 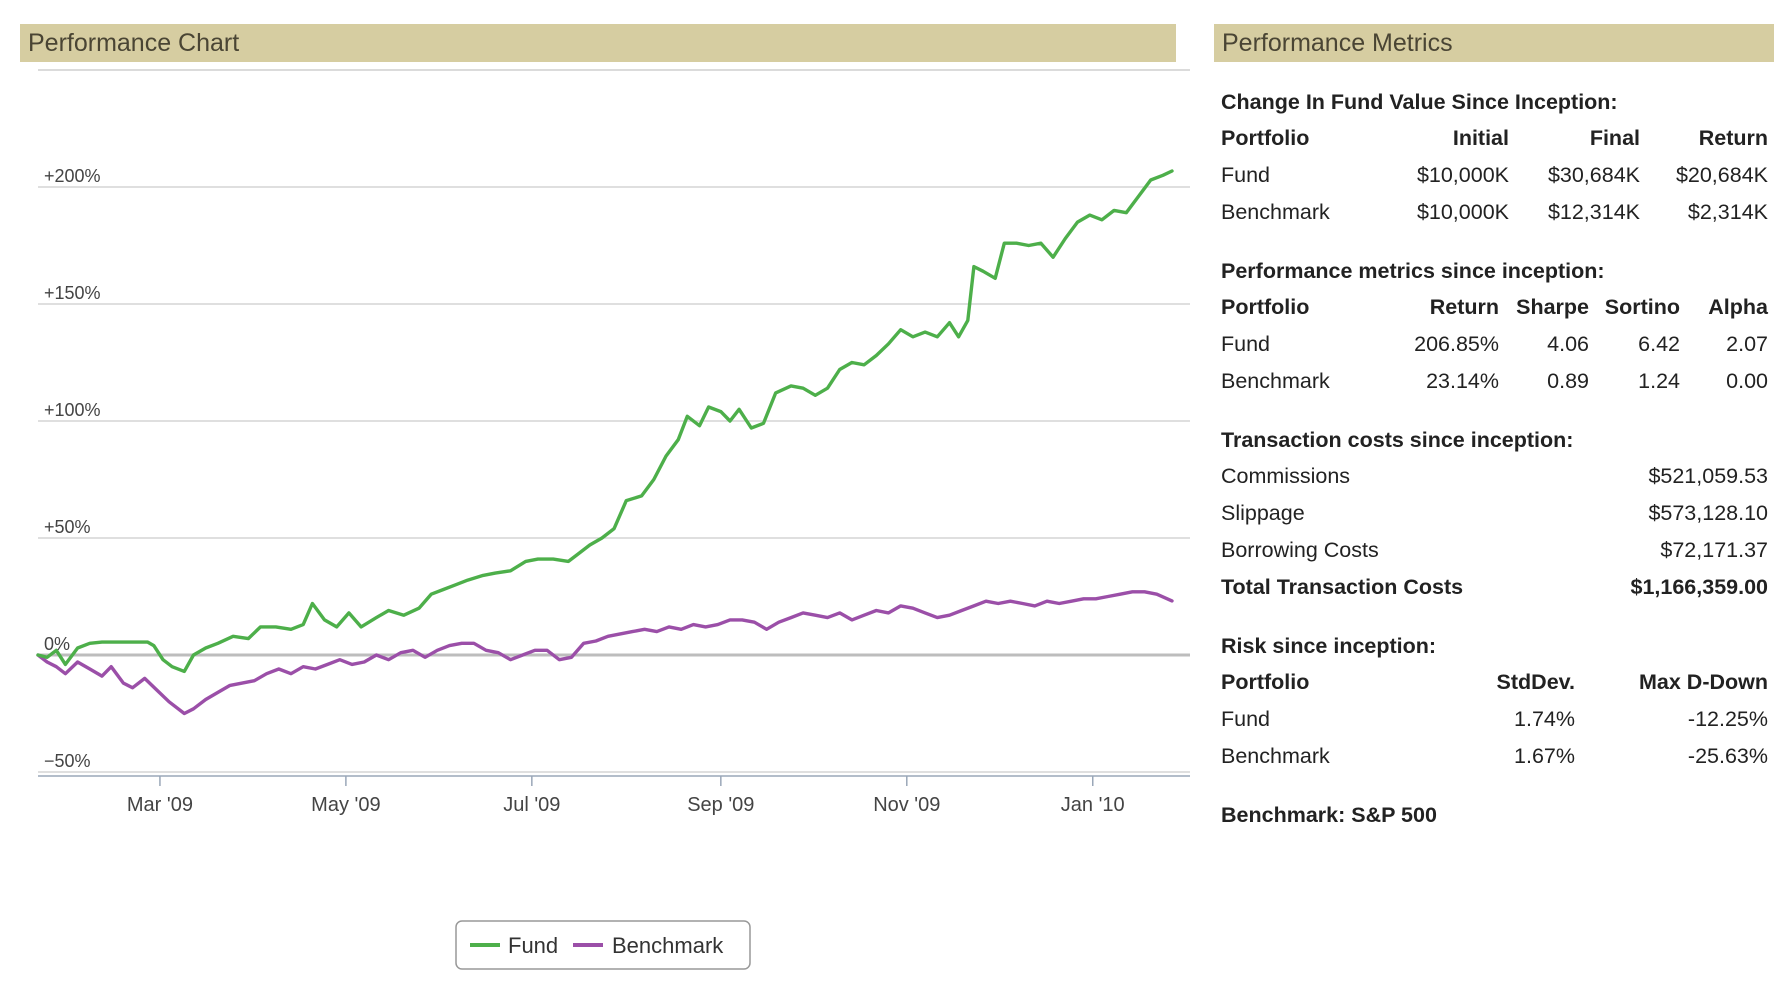 What do you see at coordinates (1480, 138) in the screenshot?
I see `header-initial: Initial` at bounding box center [1480, 138].